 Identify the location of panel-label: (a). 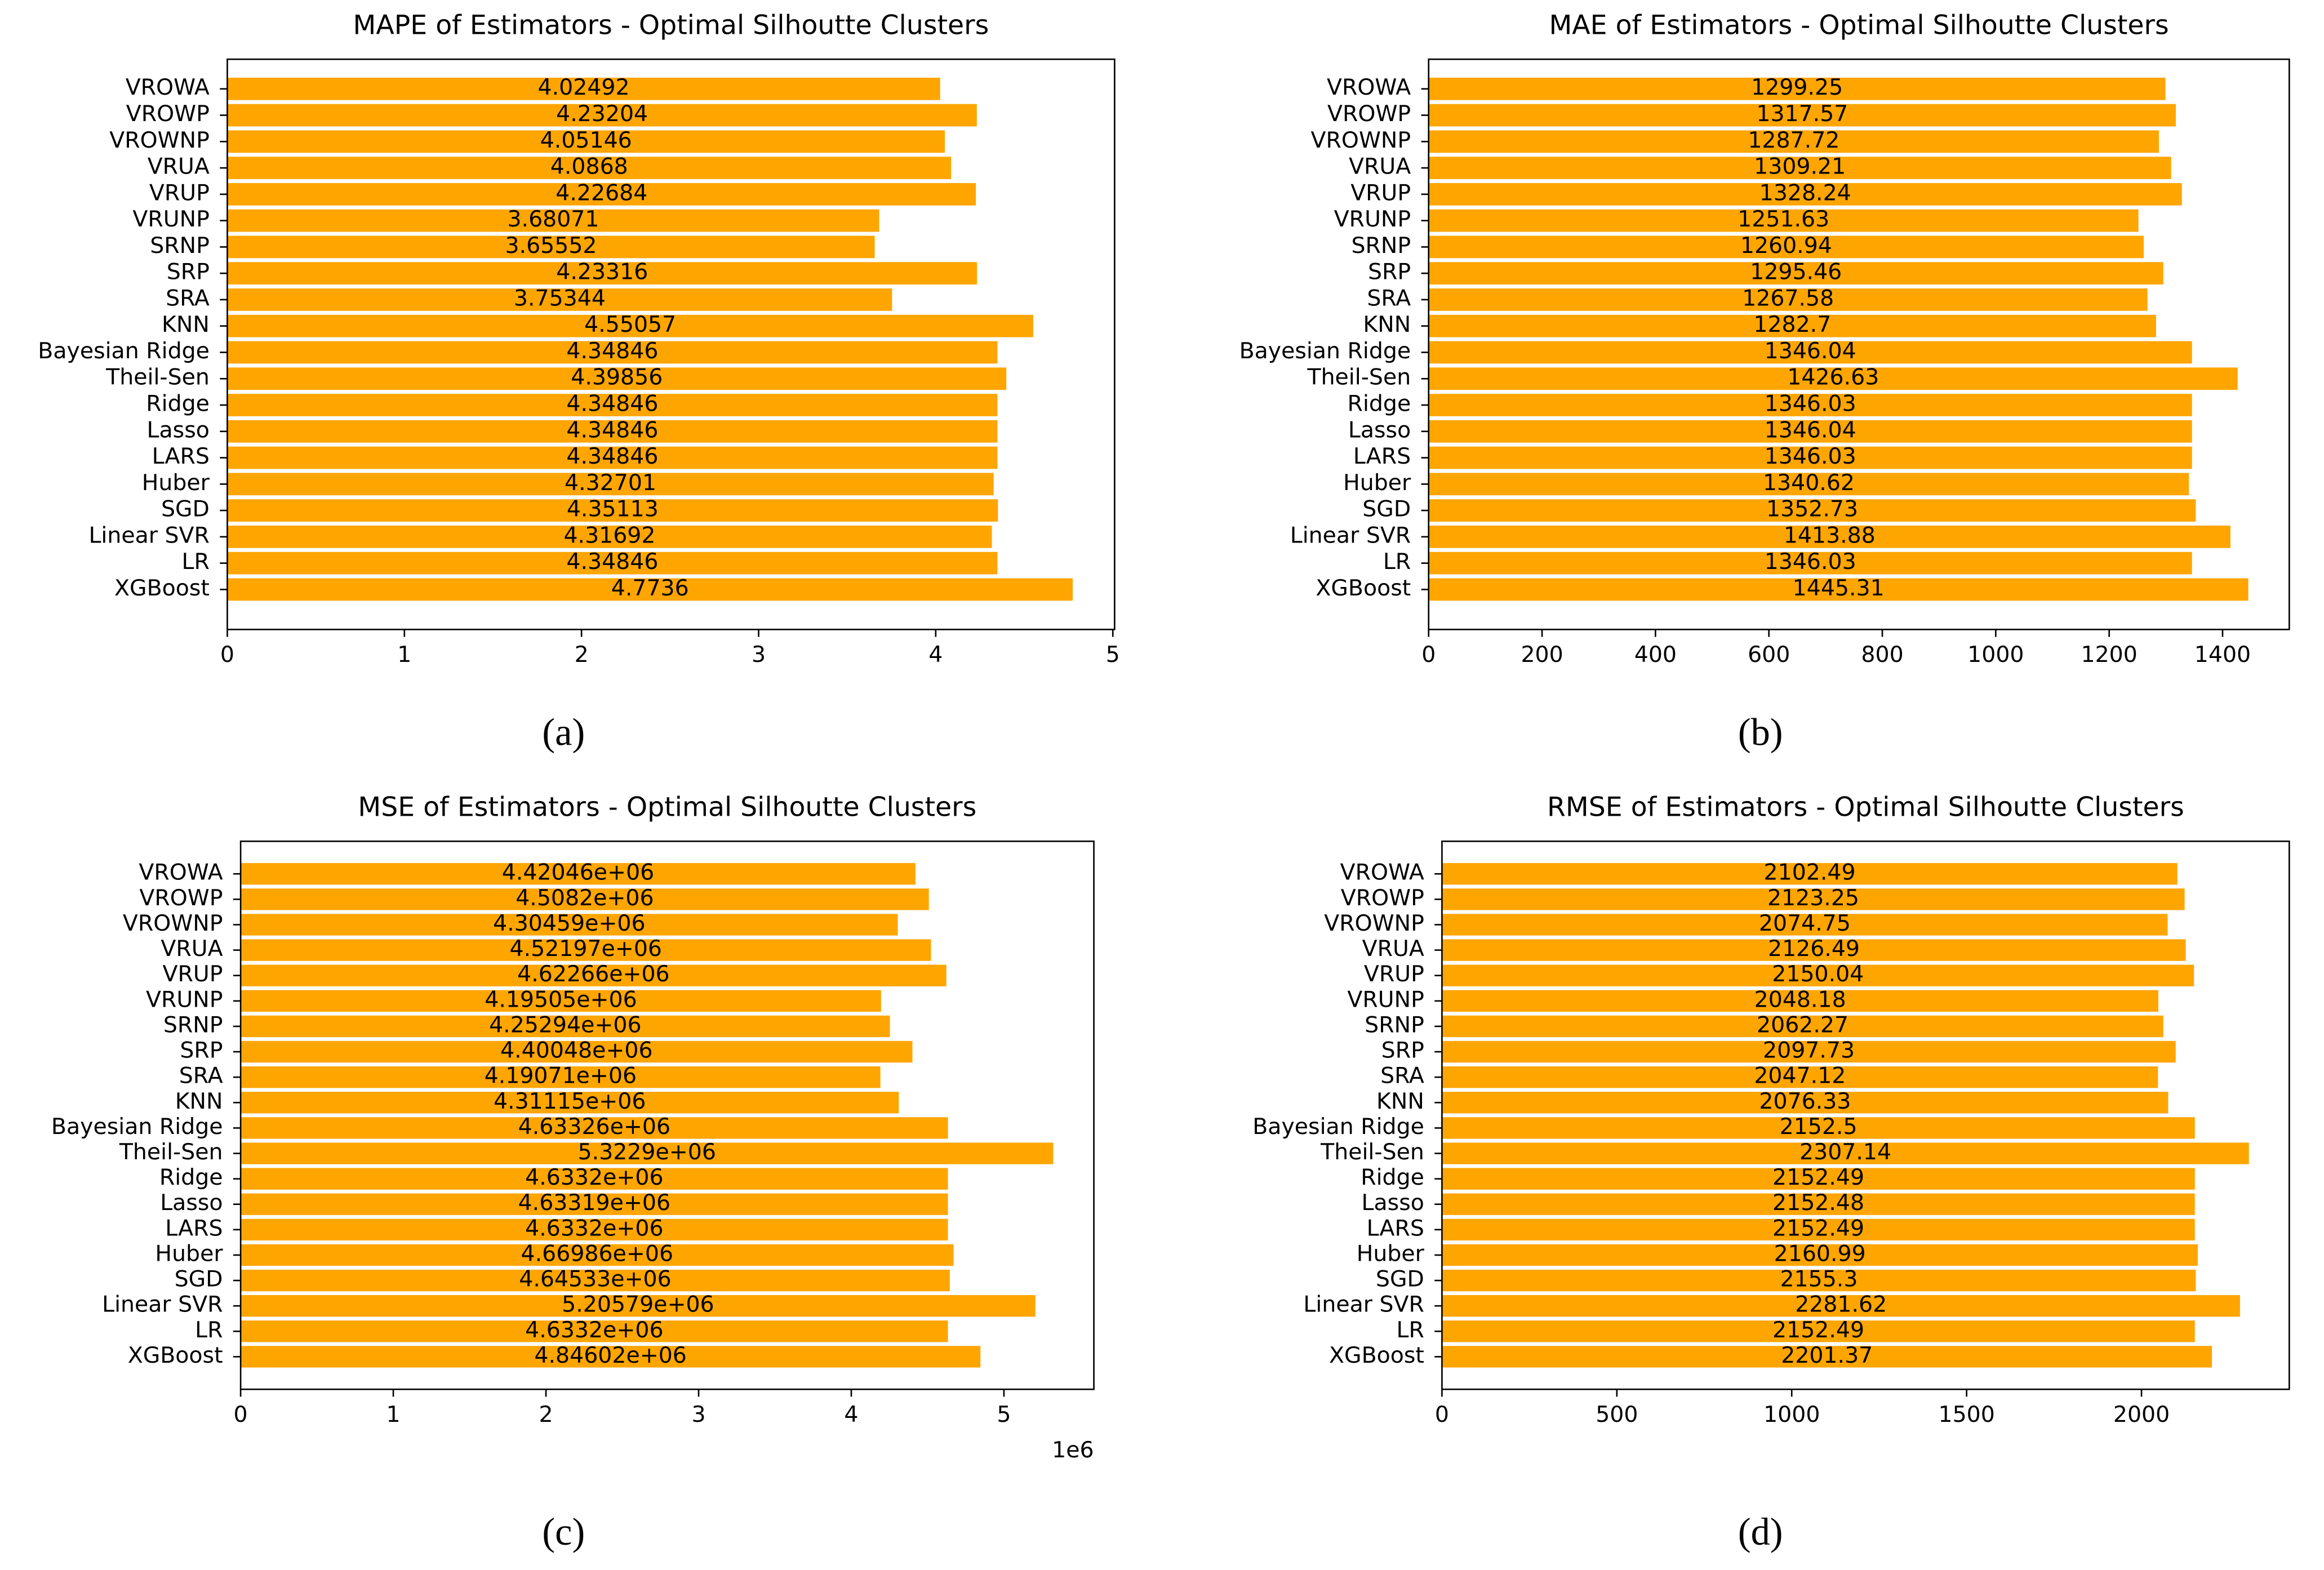
(563, 732).